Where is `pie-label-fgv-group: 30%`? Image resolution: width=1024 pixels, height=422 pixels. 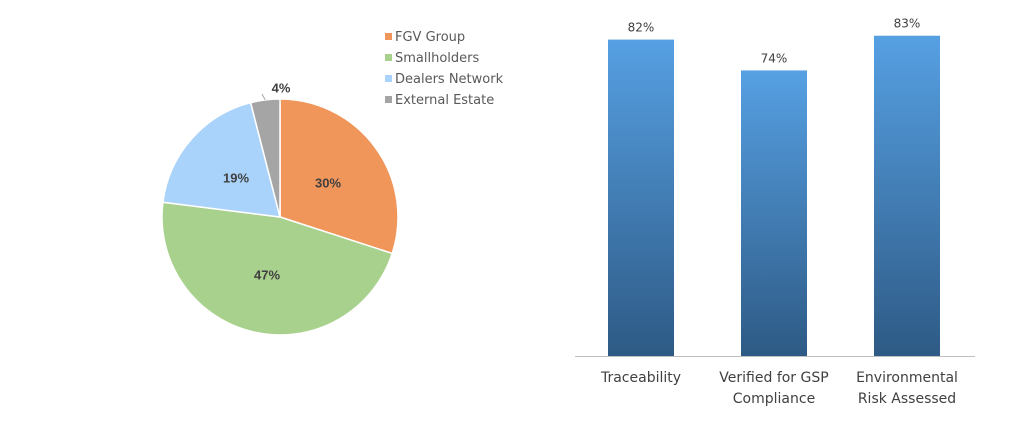
pie-label-fgv-group: 30% is located at coordinates (328, 182).